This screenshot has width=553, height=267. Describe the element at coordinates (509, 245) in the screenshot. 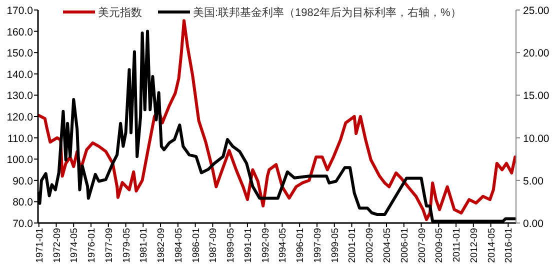

I see `x-tick-label: 2016-01` at that location.